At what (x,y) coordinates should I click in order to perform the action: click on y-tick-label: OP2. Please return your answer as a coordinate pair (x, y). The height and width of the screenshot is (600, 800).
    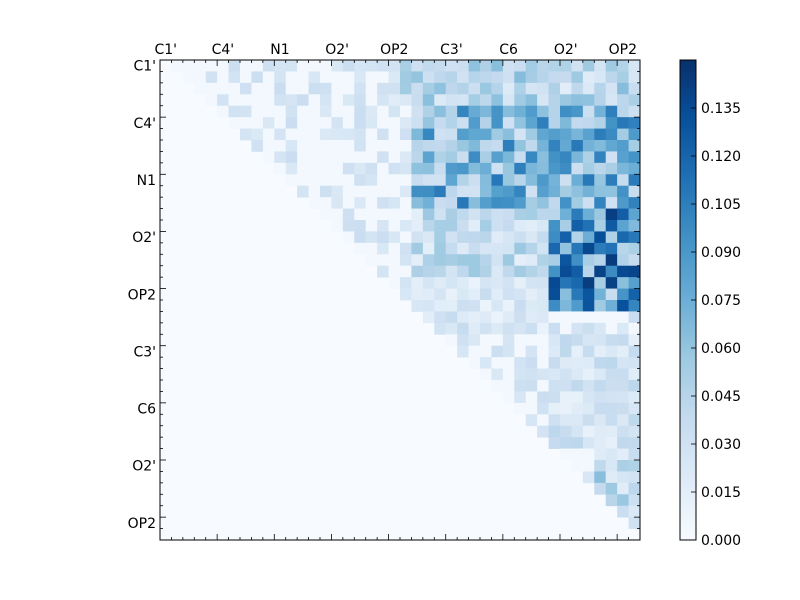
    Looking at the image, I should click on (142, 524).